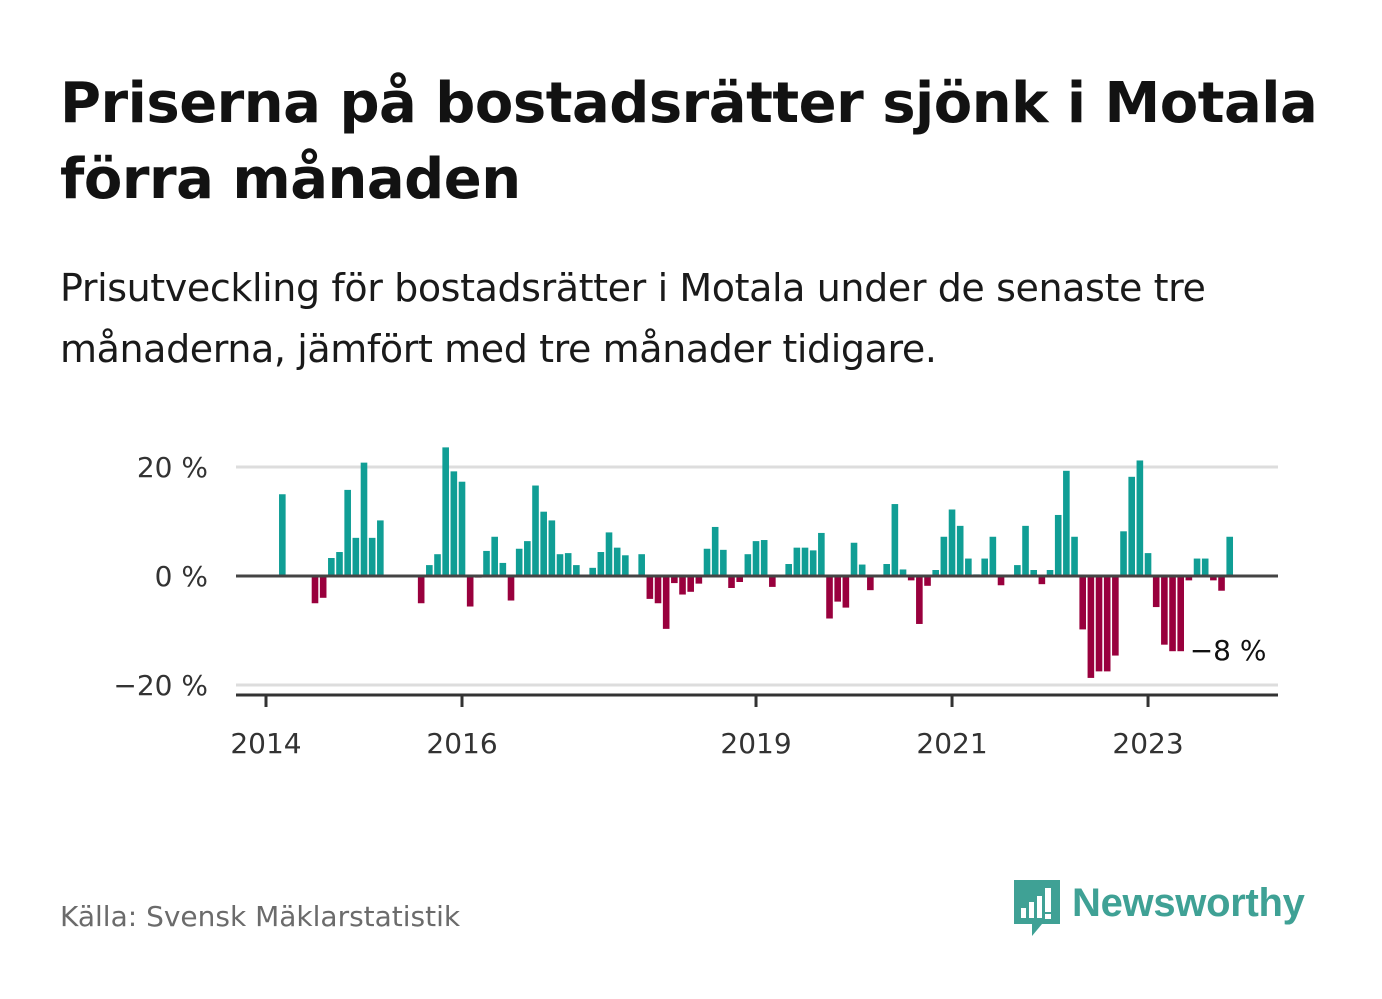 The height and width of the screenshot is (999, 1382). What do you see at coordinates (172, 467) in the screenshot?
I see `y-tick-label: 20 %` at bounding box center [172, 467].